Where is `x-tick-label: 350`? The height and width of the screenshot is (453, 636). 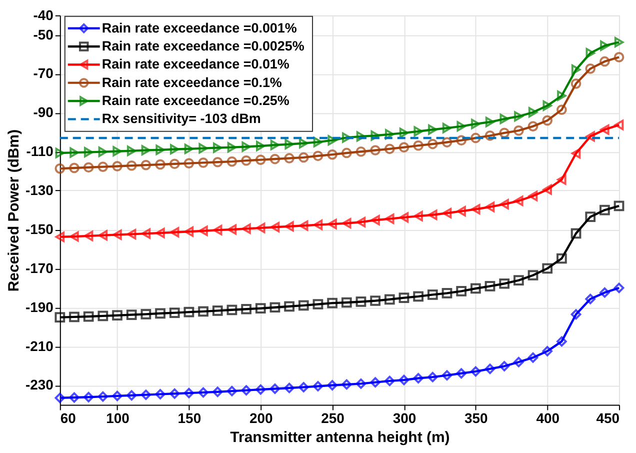
x-tick-label: 350 is located at coordinates (476, 418).